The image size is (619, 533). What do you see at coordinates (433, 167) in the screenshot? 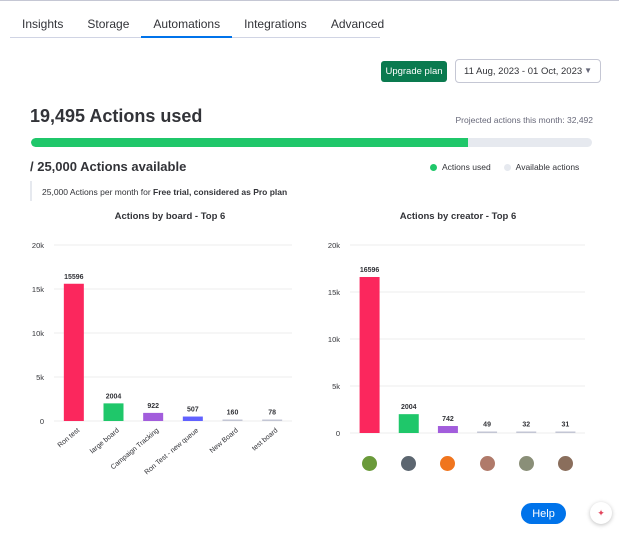
I see `legend-used-dot-icon` at bounding box center [433, 167].